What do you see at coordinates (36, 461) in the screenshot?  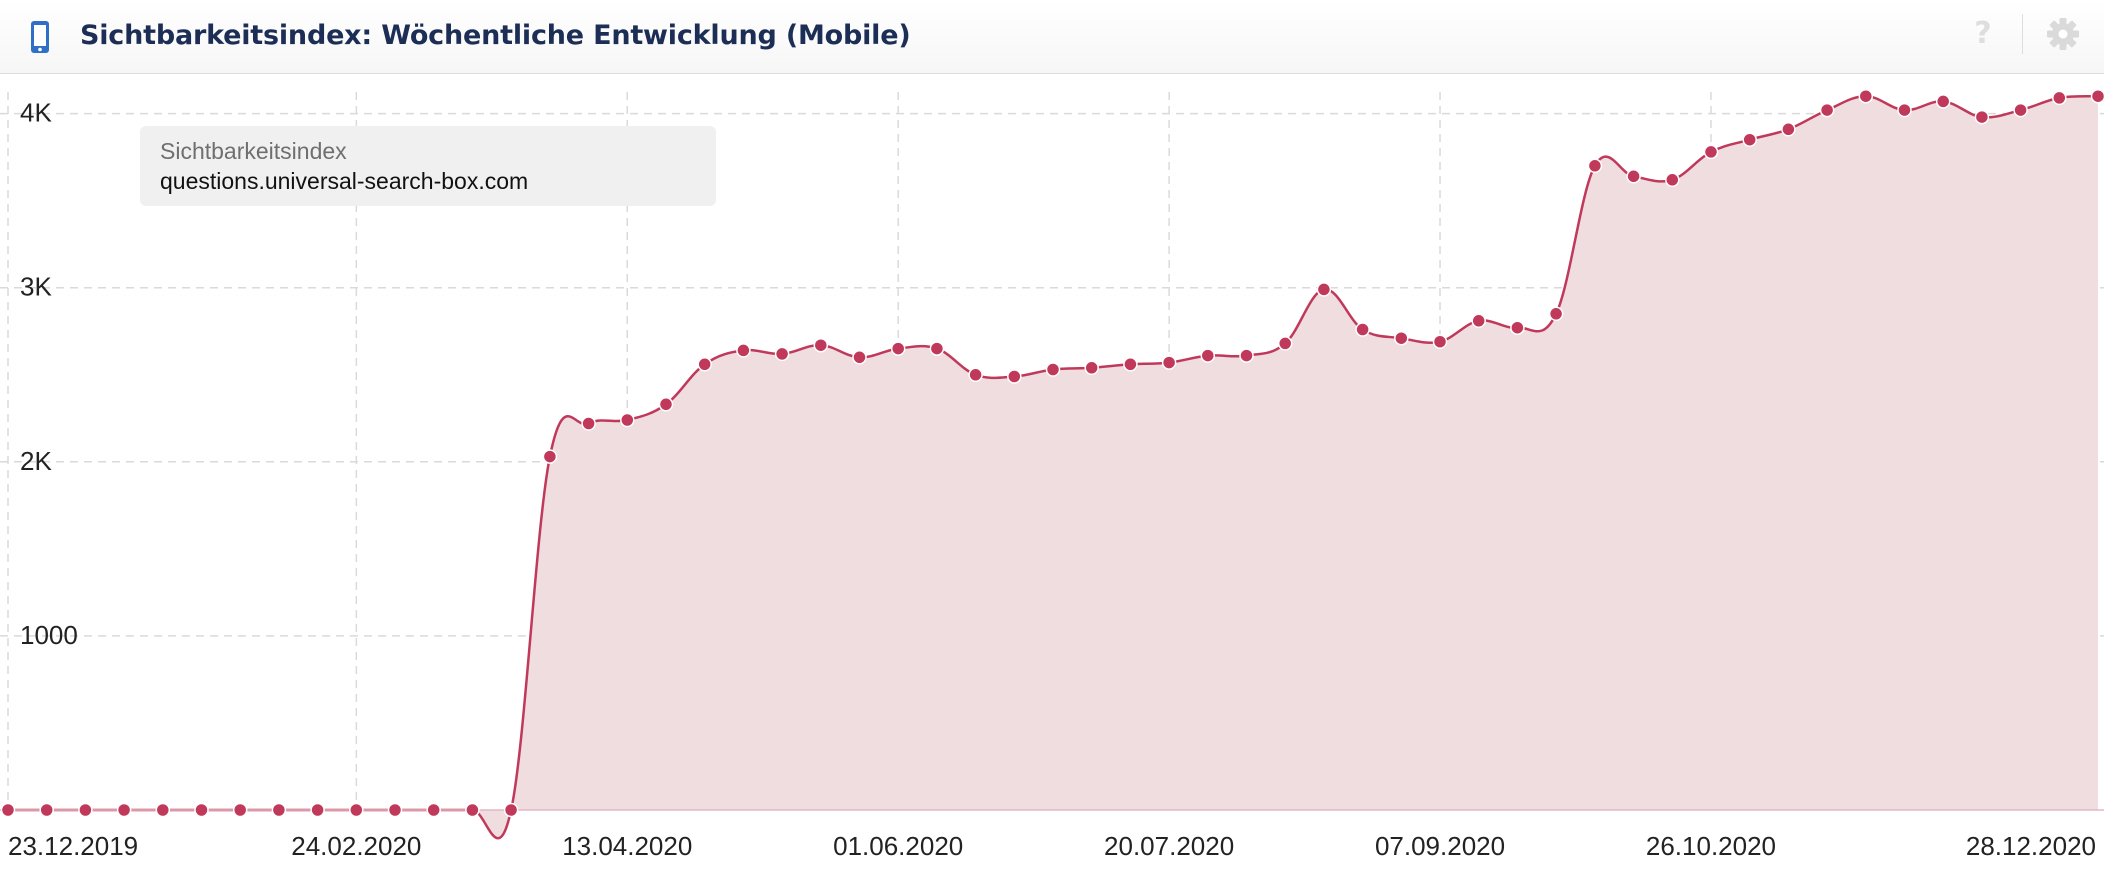 I see `y-tick-label: 2K` at bounding box center [36, 461].